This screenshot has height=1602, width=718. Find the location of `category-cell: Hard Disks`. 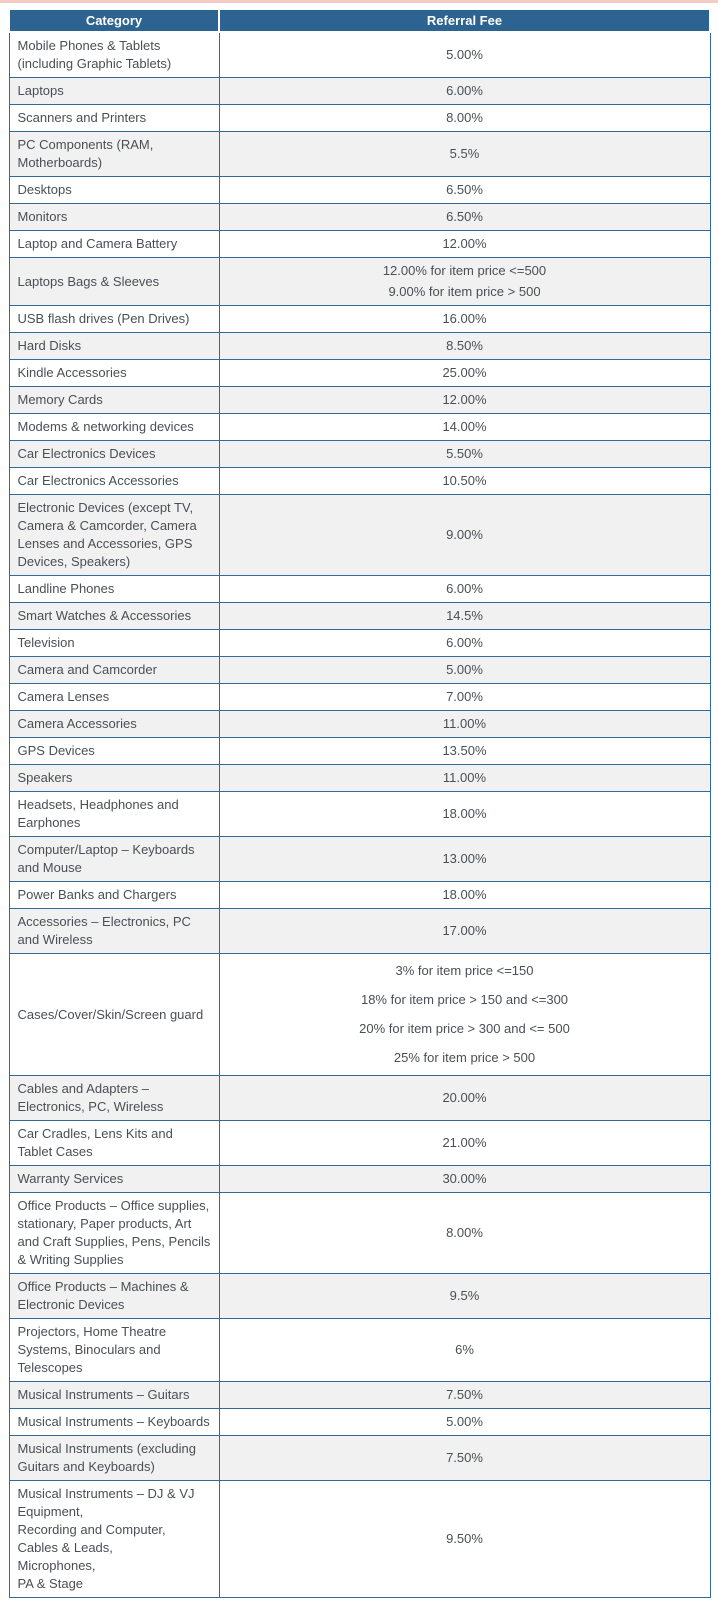

category-cell: Hard Disks is located at coordinates (114, 346).